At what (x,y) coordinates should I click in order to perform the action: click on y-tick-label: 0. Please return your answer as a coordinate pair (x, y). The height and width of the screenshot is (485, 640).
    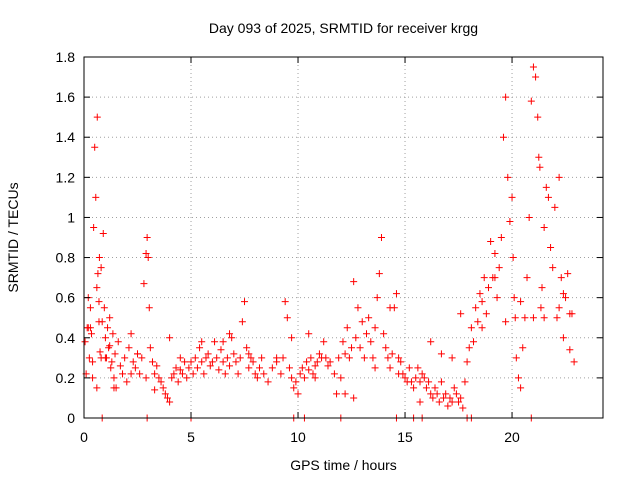
    Looking at the image, I should click on (71, 418).